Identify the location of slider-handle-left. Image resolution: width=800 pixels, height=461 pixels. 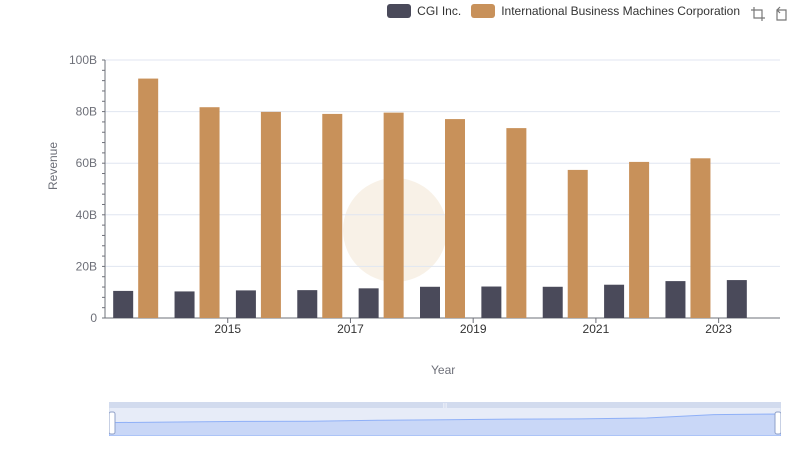
(112, 423).